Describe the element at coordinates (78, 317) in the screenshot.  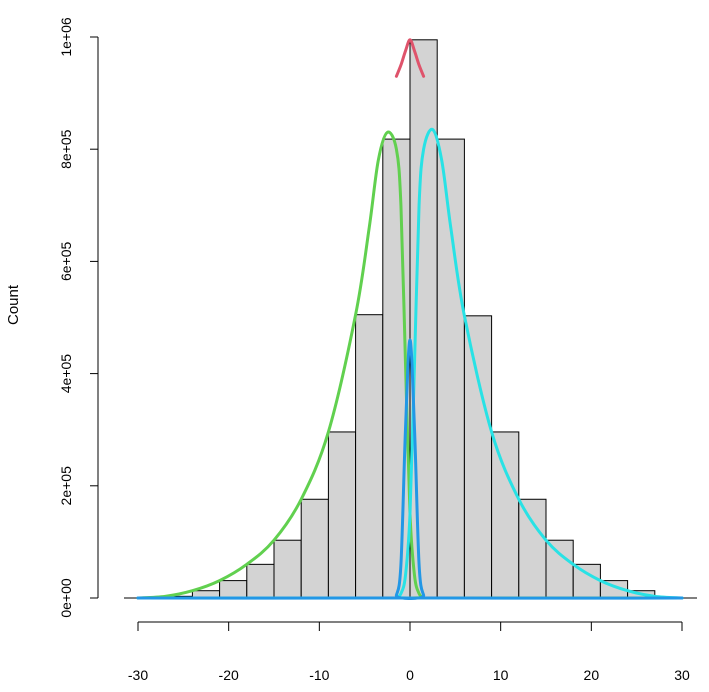
I see `y-axis: 0e+00 2e+05 4e+05 6e+05 8e+05 1e+06` at that location.